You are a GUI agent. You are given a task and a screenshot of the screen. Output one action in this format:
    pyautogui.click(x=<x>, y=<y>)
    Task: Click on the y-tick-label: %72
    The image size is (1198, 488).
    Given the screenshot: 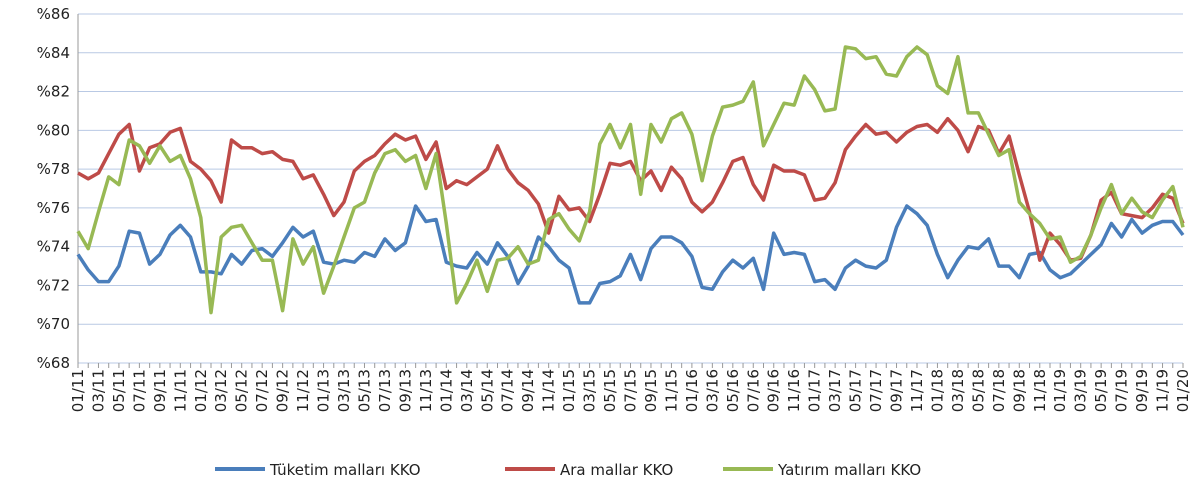 What is the action you would take?
    pyautogui.click(x=53, y=285)
    